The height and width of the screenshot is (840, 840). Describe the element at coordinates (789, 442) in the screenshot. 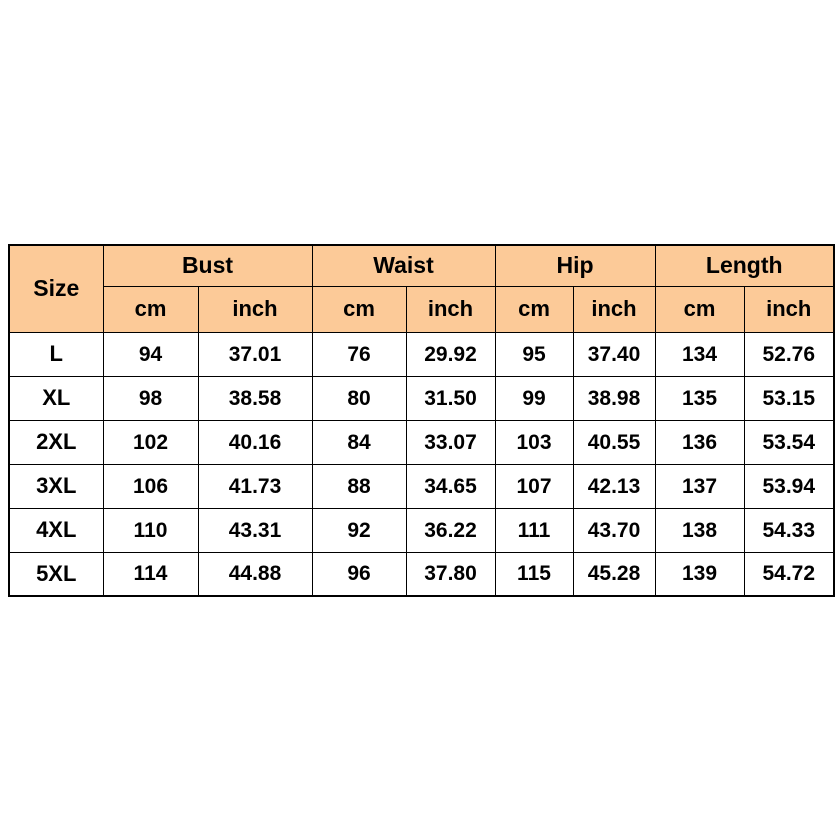

I see `cell-length-inch: 53.54` at that location.